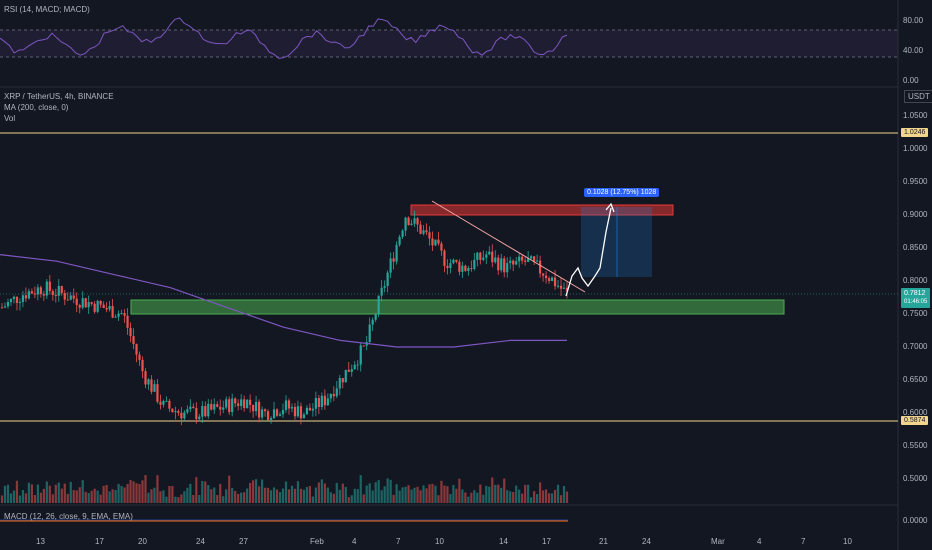 The width and height of the screenshot is (932, 550). Describe the element at coordinates (915, 478) in the screenshot. I see `price-tick: 0.5000` at that location.